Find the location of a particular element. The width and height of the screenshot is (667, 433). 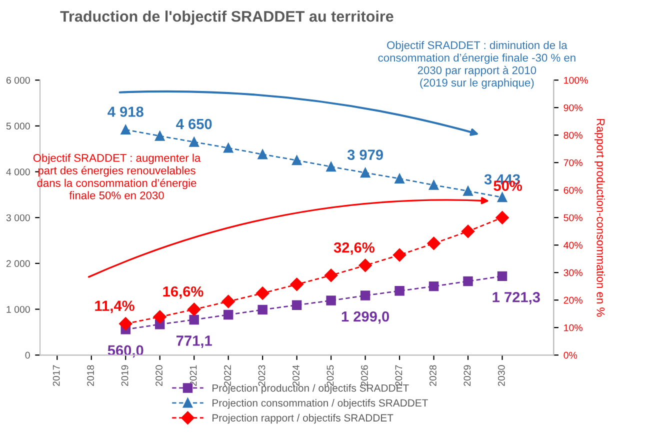

y2-tick-label: 0% is located at coordinates (571, 355).